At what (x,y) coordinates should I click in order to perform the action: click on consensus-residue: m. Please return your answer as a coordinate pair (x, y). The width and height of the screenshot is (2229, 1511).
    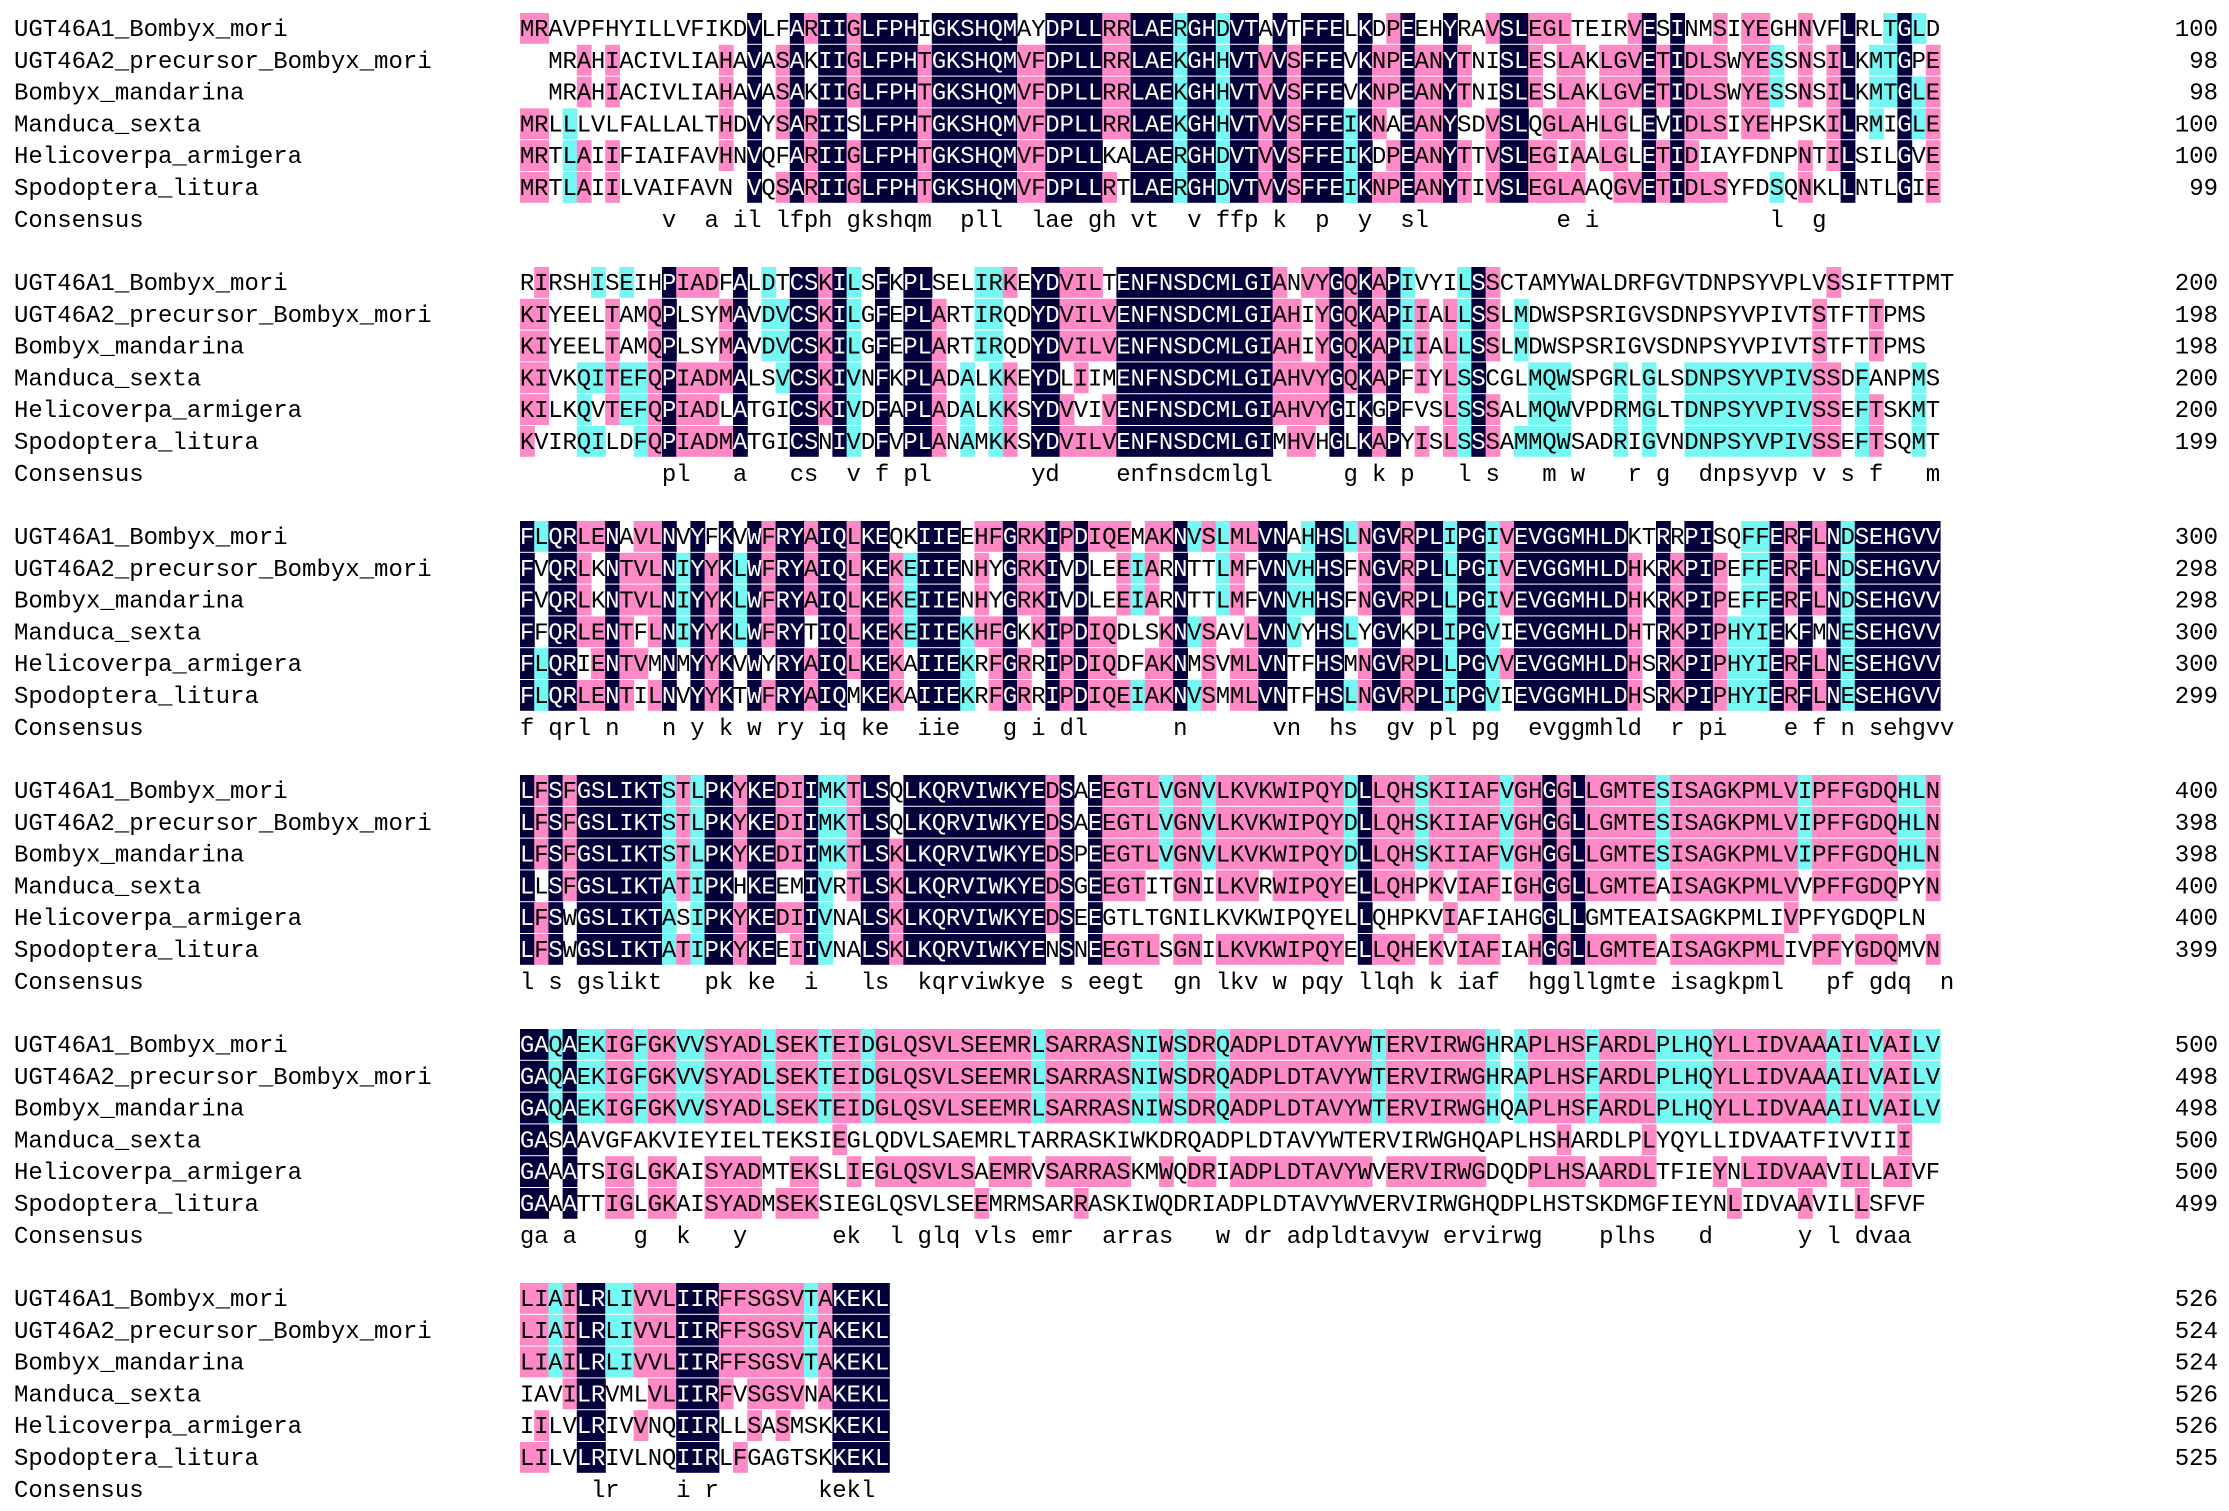
    Looking at the image, I should click on (1549, 475).